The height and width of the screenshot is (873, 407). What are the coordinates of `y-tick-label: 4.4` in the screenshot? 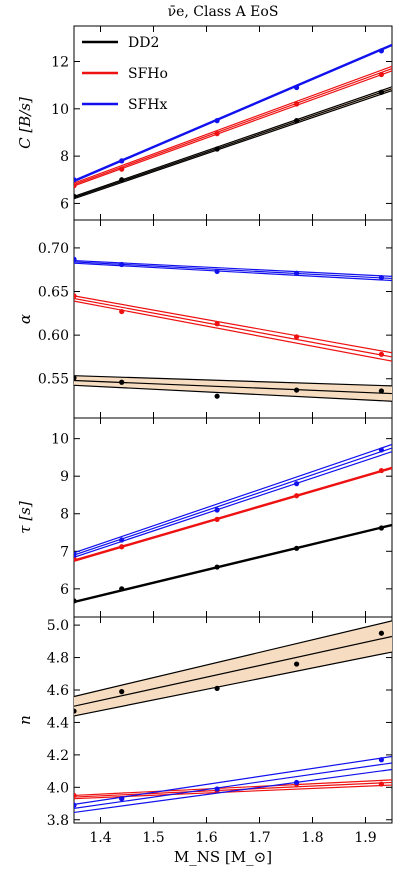 It's located at (58, 723).